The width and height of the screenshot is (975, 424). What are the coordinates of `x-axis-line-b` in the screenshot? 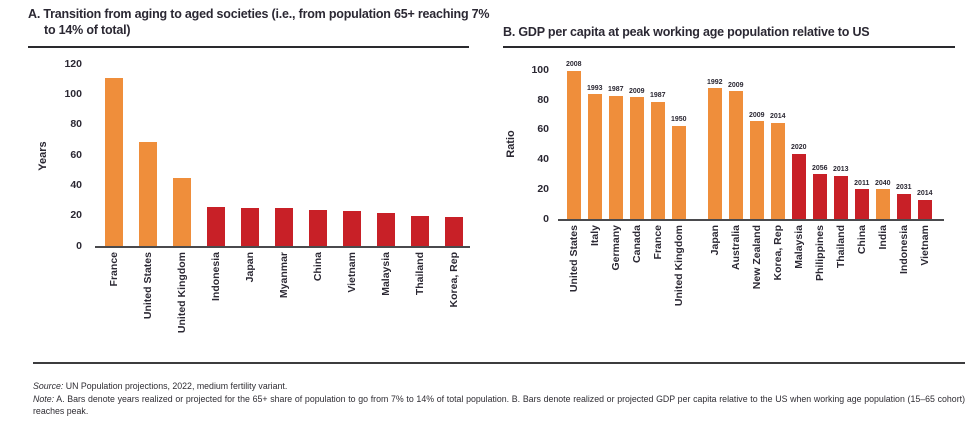 It's located at (751, 220).